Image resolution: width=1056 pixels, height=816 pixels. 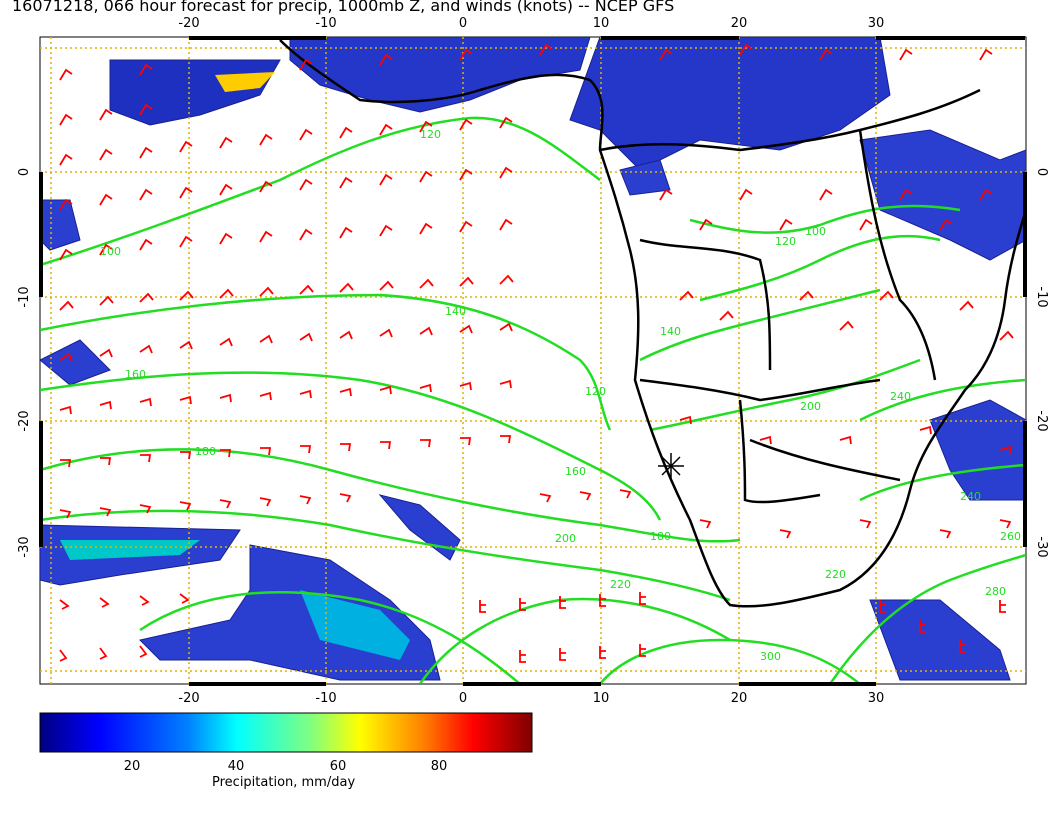 What do you see at coordinates (132, 766) in the screenshot?
I see `colorbar-tick: 20` at bounding box center [132, 766].